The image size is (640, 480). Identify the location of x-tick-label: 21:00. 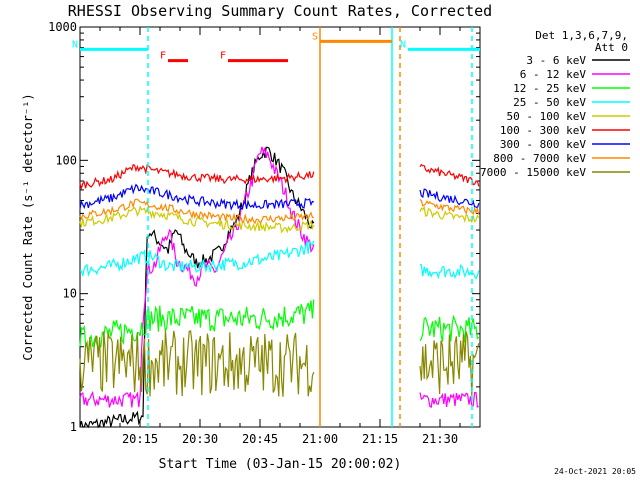
(320, 439).